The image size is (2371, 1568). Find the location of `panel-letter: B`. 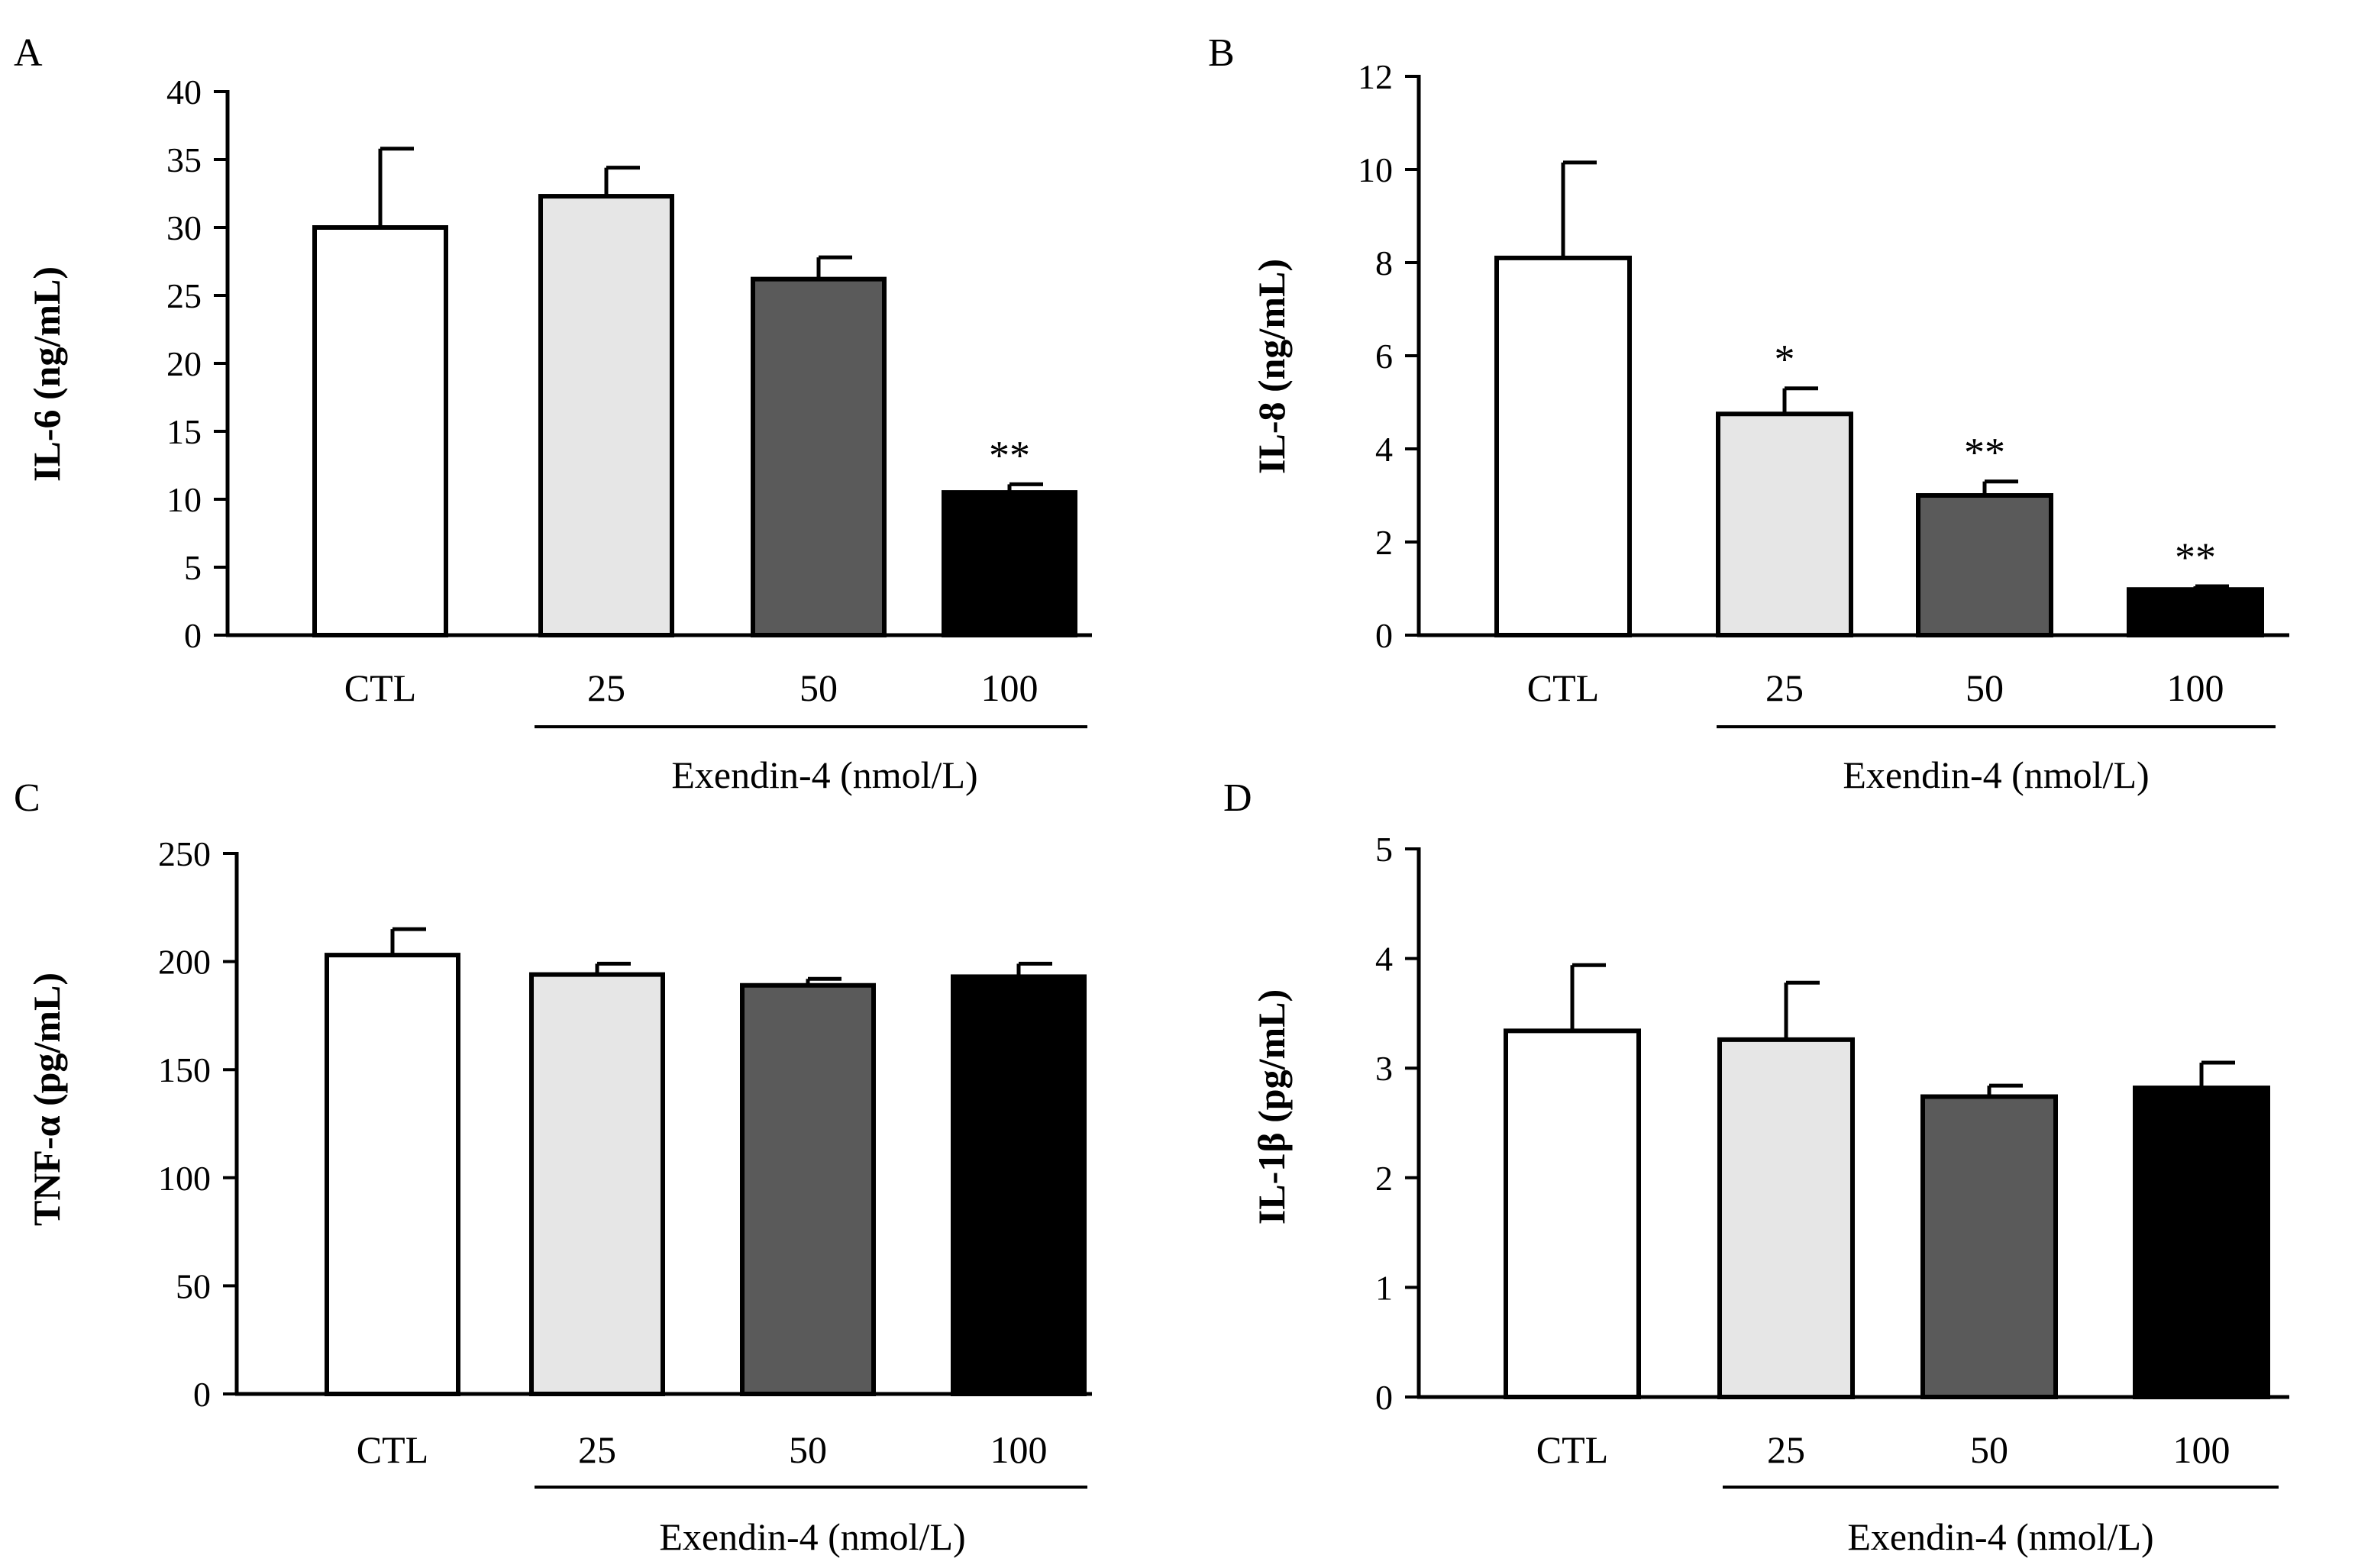

panel-letter: B is located at coordinates (1221, 53).